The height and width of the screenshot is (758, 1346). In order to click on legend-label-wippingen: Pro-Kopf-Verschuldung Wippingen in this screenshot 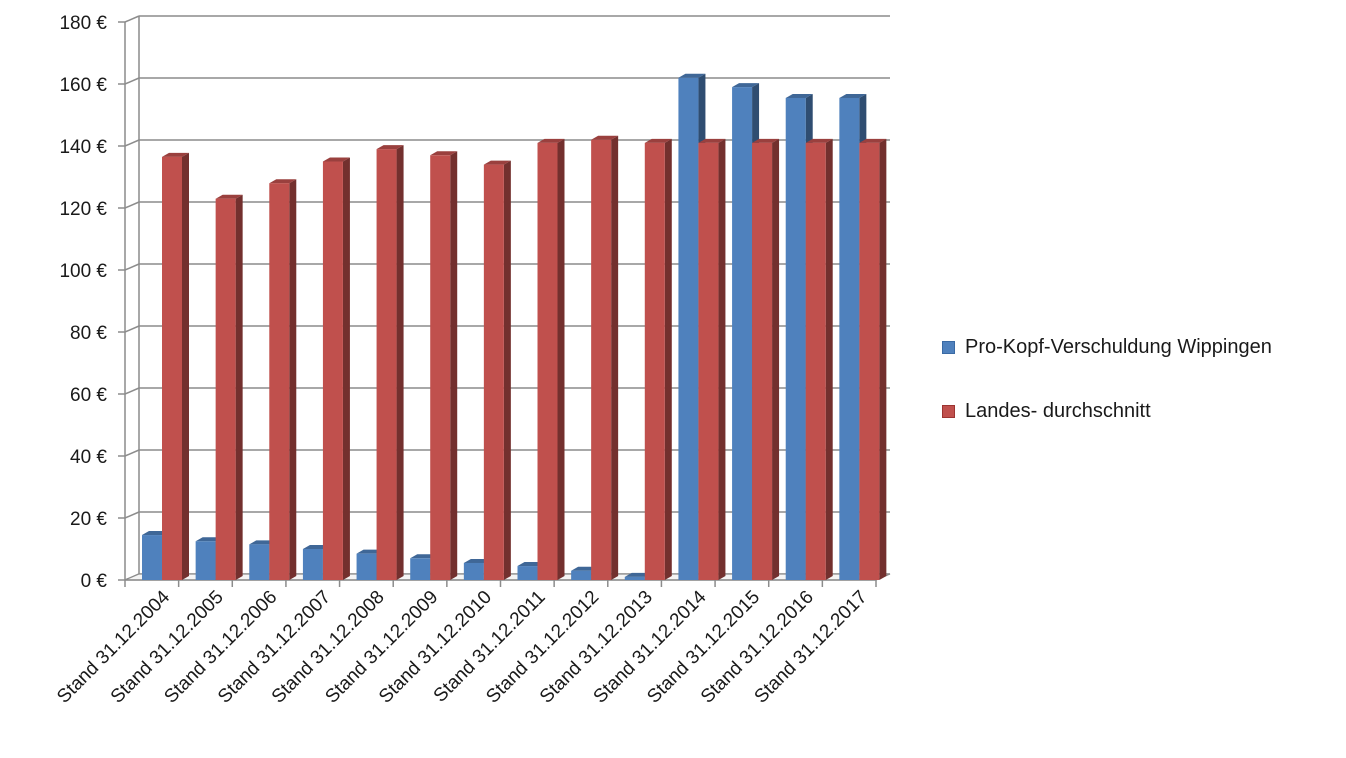, I will do `click(1118, 346)`.